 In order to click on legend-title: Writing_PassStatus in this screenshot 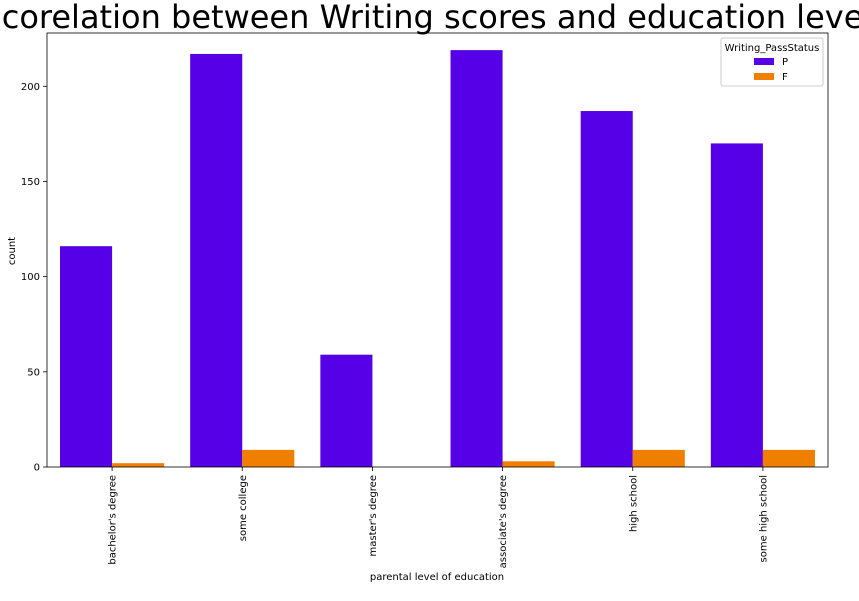, I will do `click(772, 48)`.